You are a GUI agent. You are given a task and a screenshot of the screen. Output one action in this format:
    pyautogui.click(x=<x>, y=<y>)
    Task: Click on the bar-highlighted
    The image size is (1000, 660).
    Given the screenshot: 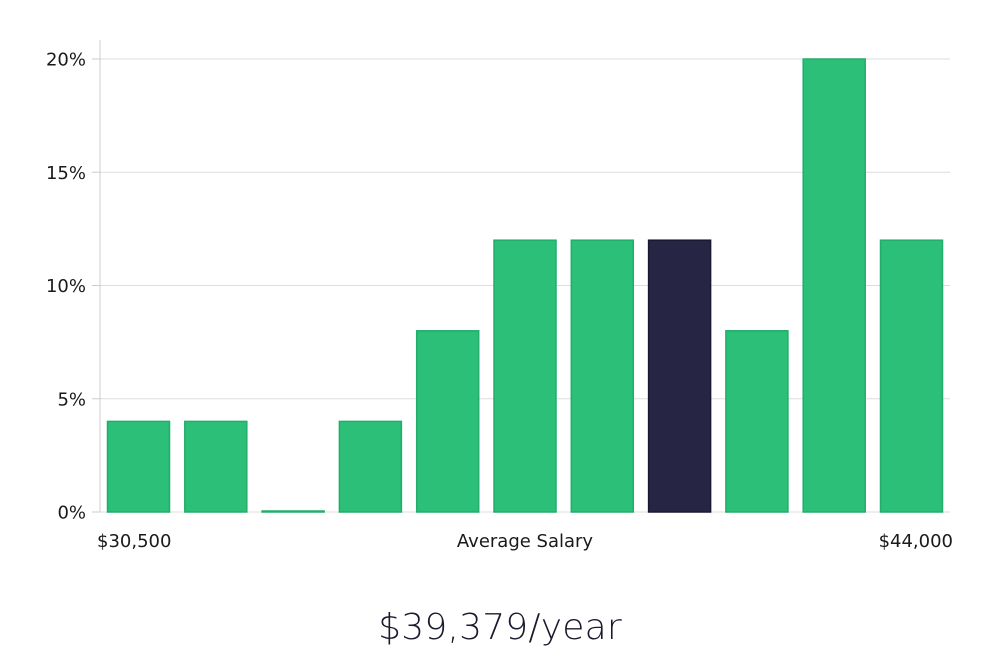 What is the action you would take?
    pyautogui.click(x=679, y=376)
    